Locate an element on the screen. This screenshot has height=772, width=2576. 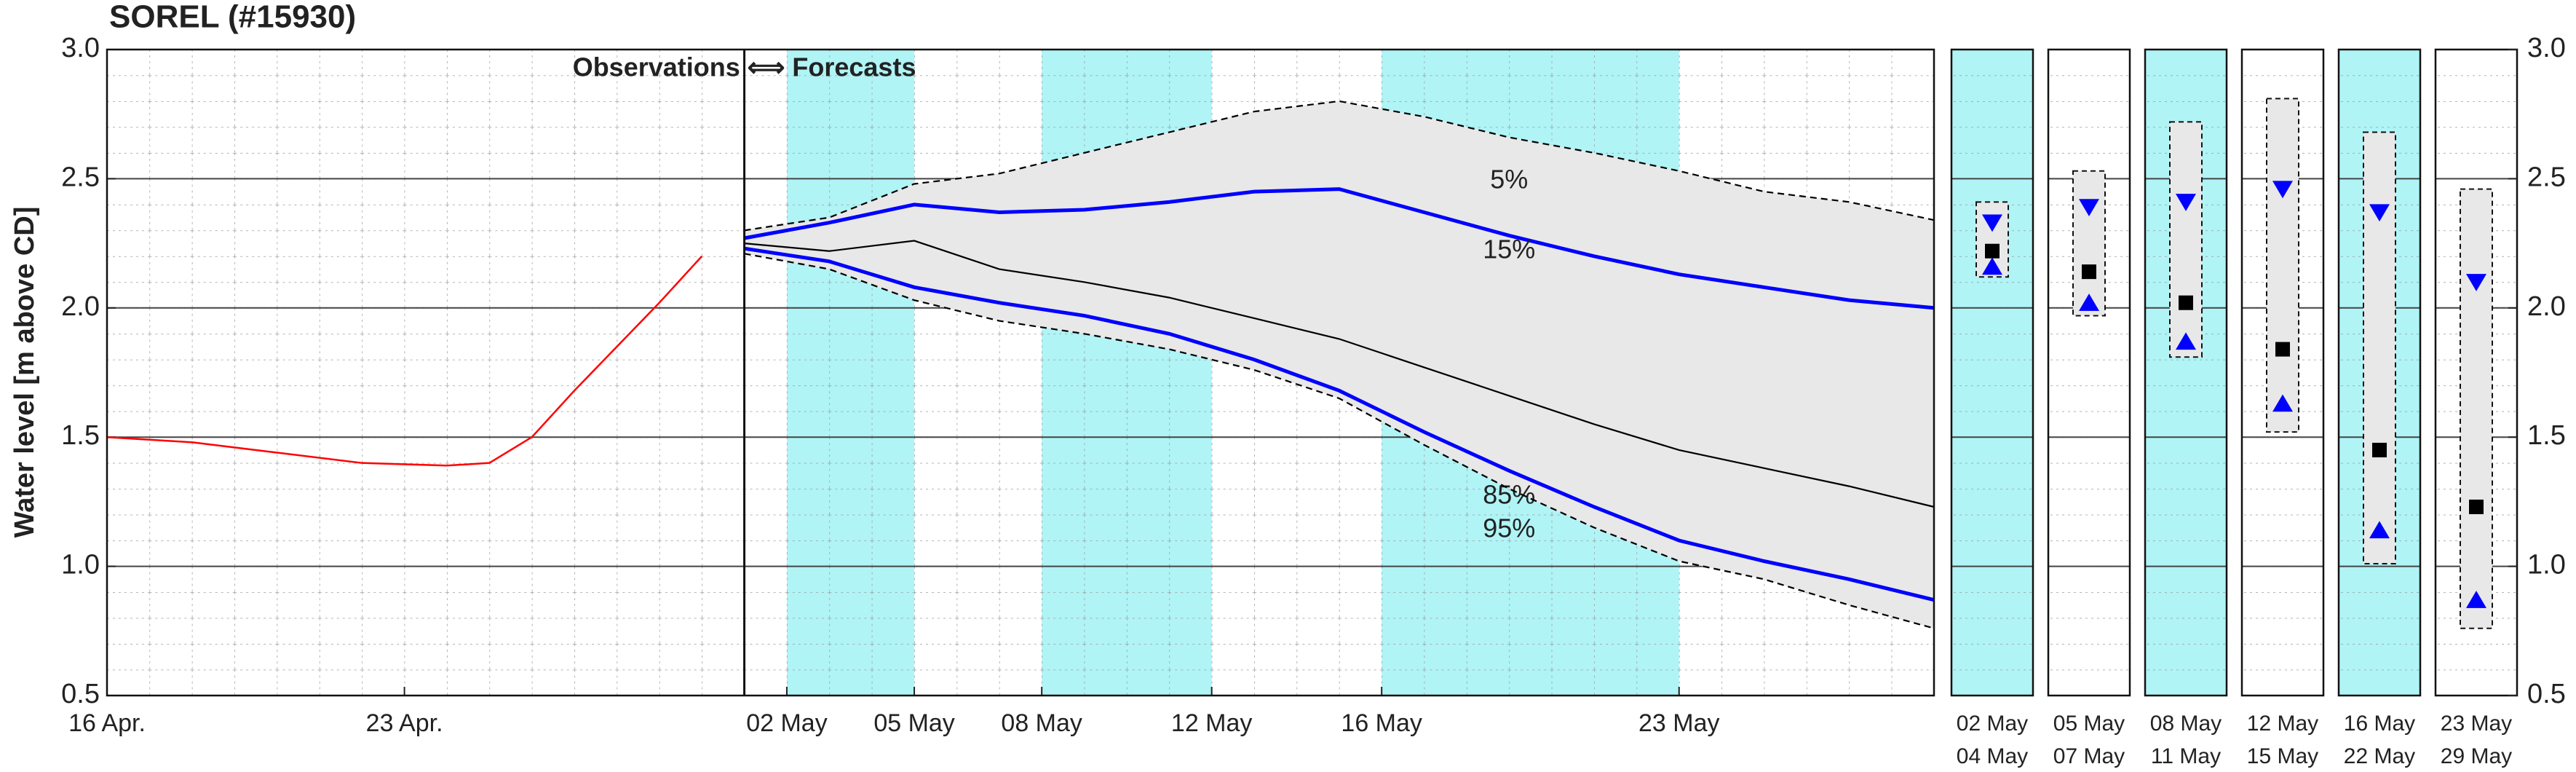
chart-title: SOREL (#15930) is located at coordinates (232, 17).